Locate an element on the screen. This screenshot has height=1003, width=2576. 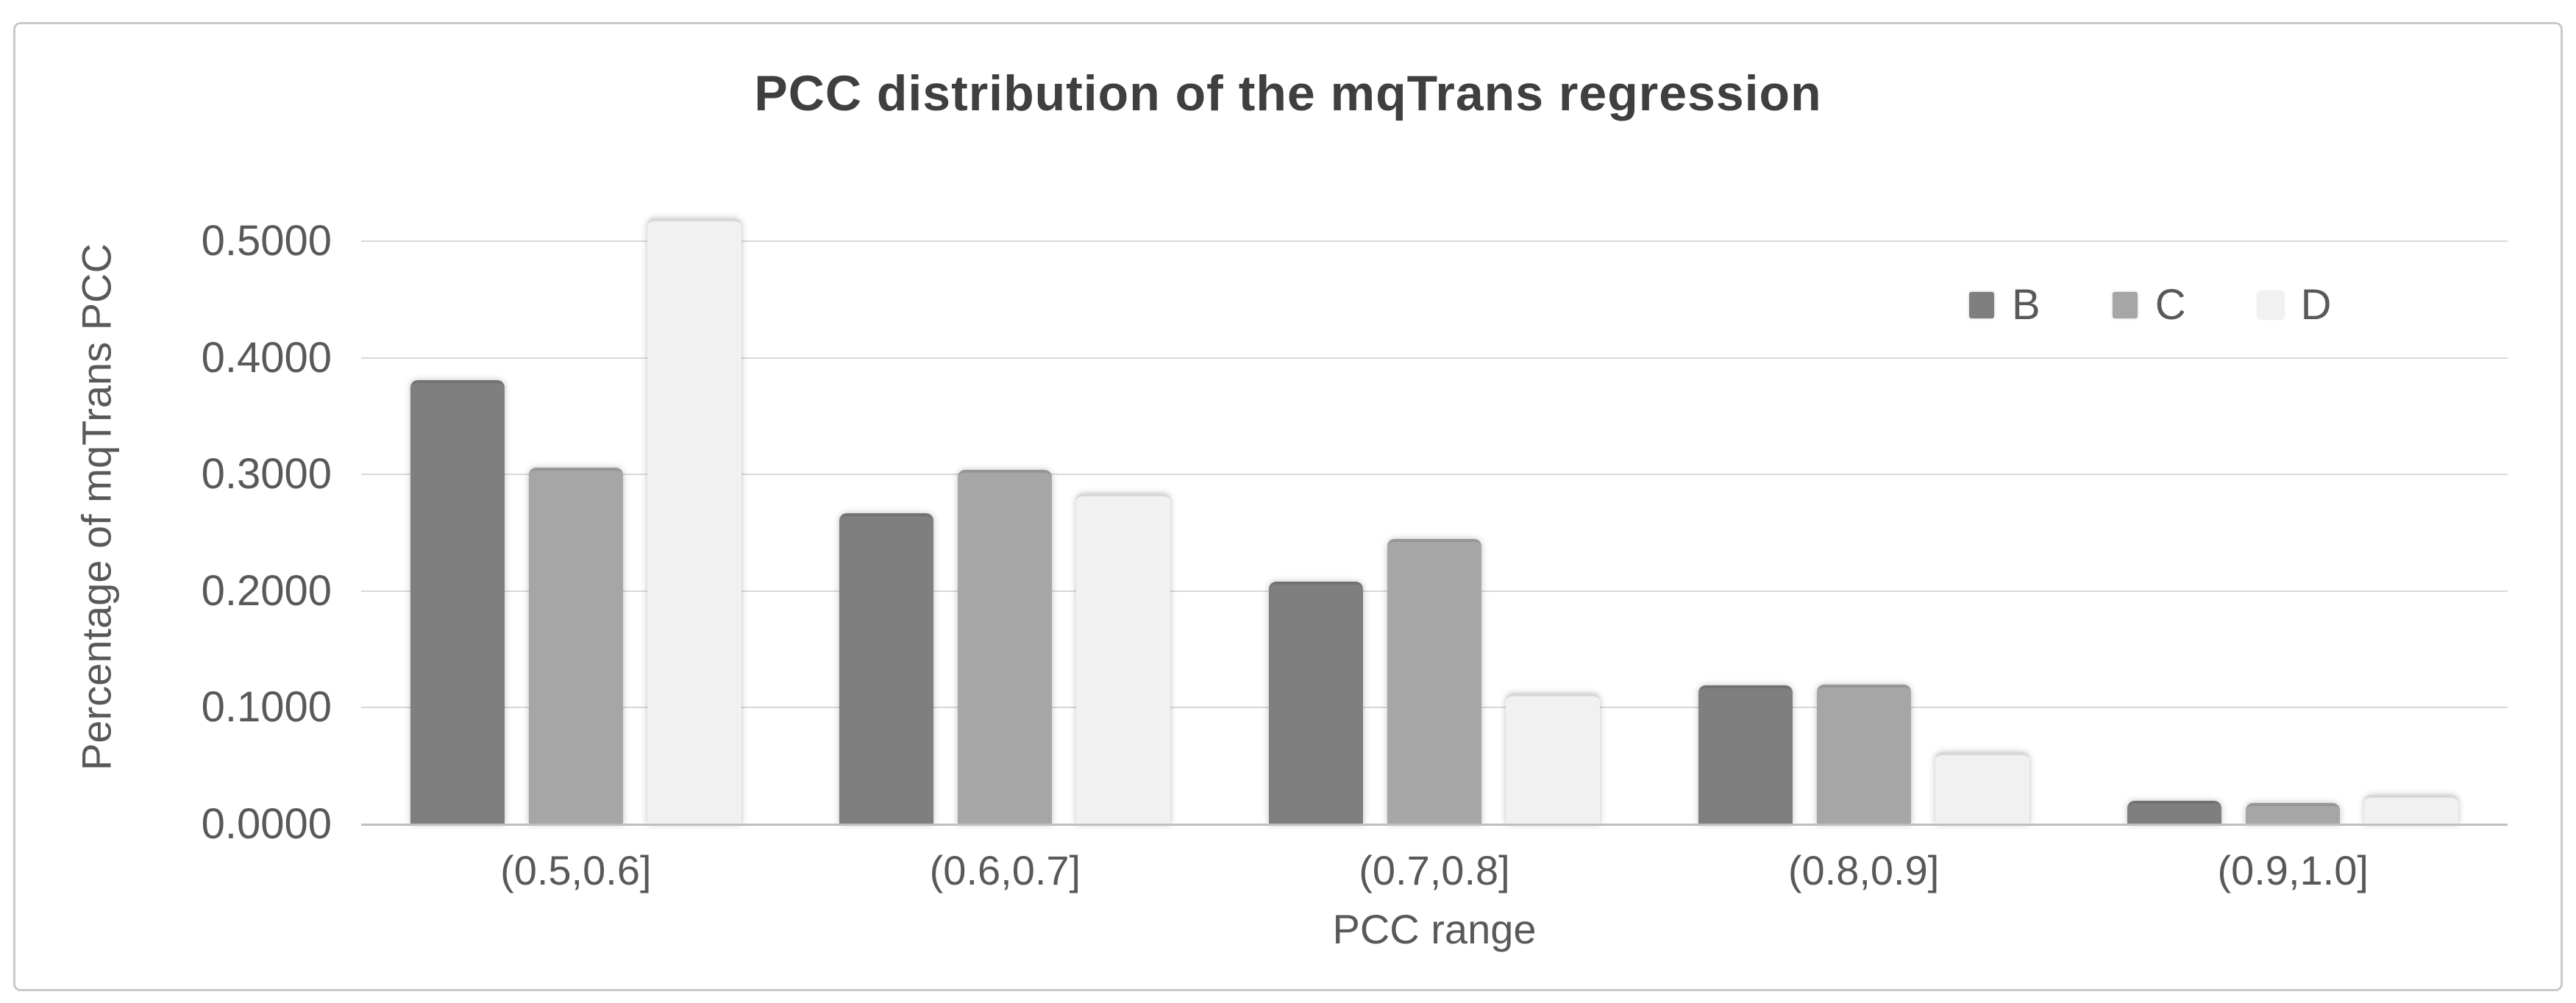
bar-D-cat4 is located at coordinates (1982, 788).